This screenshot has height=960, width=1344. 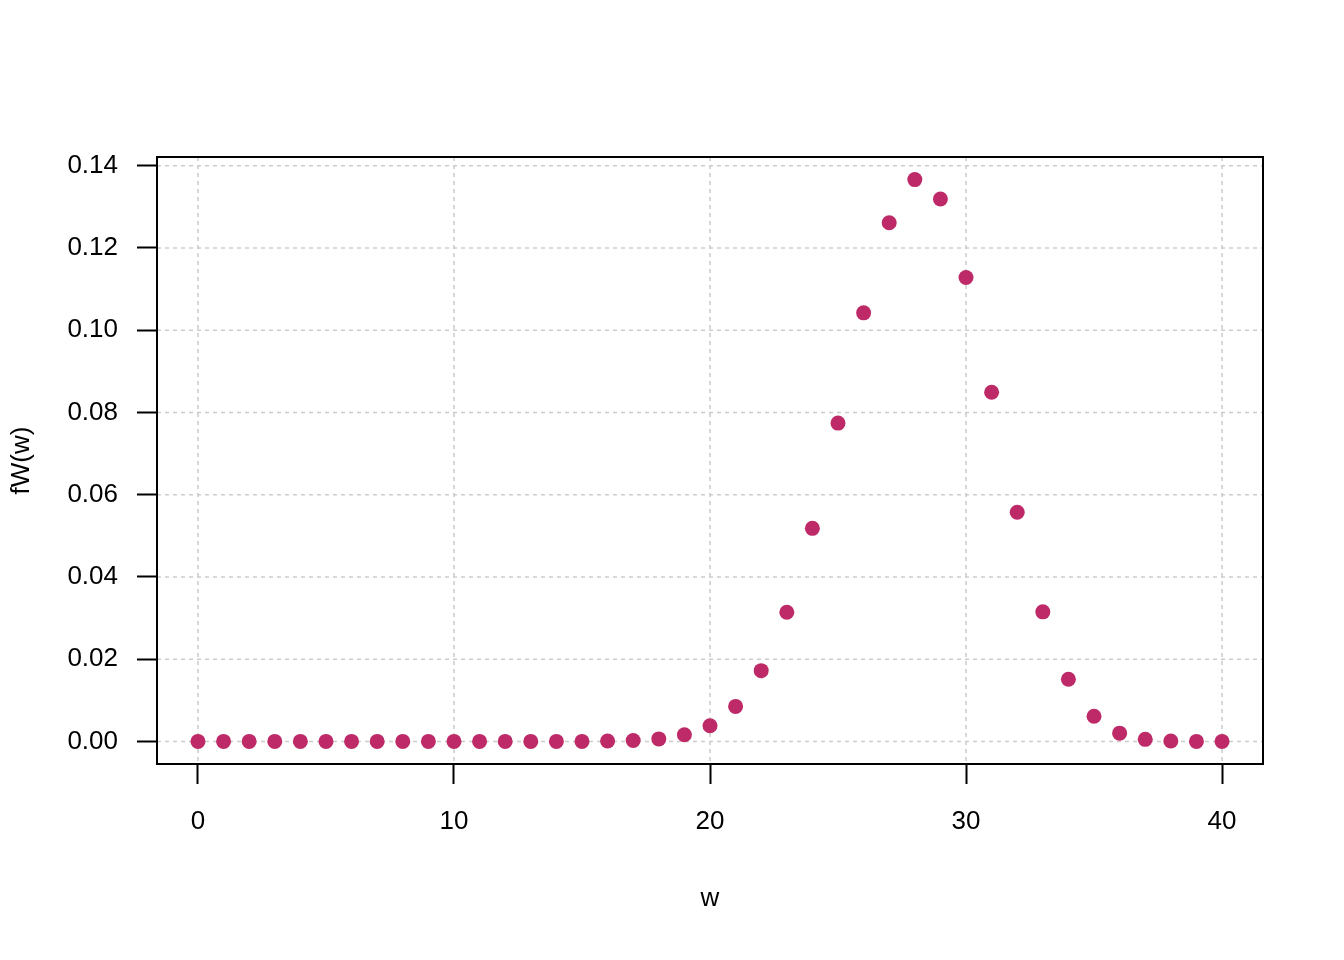 I want to click on y-tick-label: 0.04, so click(x=92, y=575).